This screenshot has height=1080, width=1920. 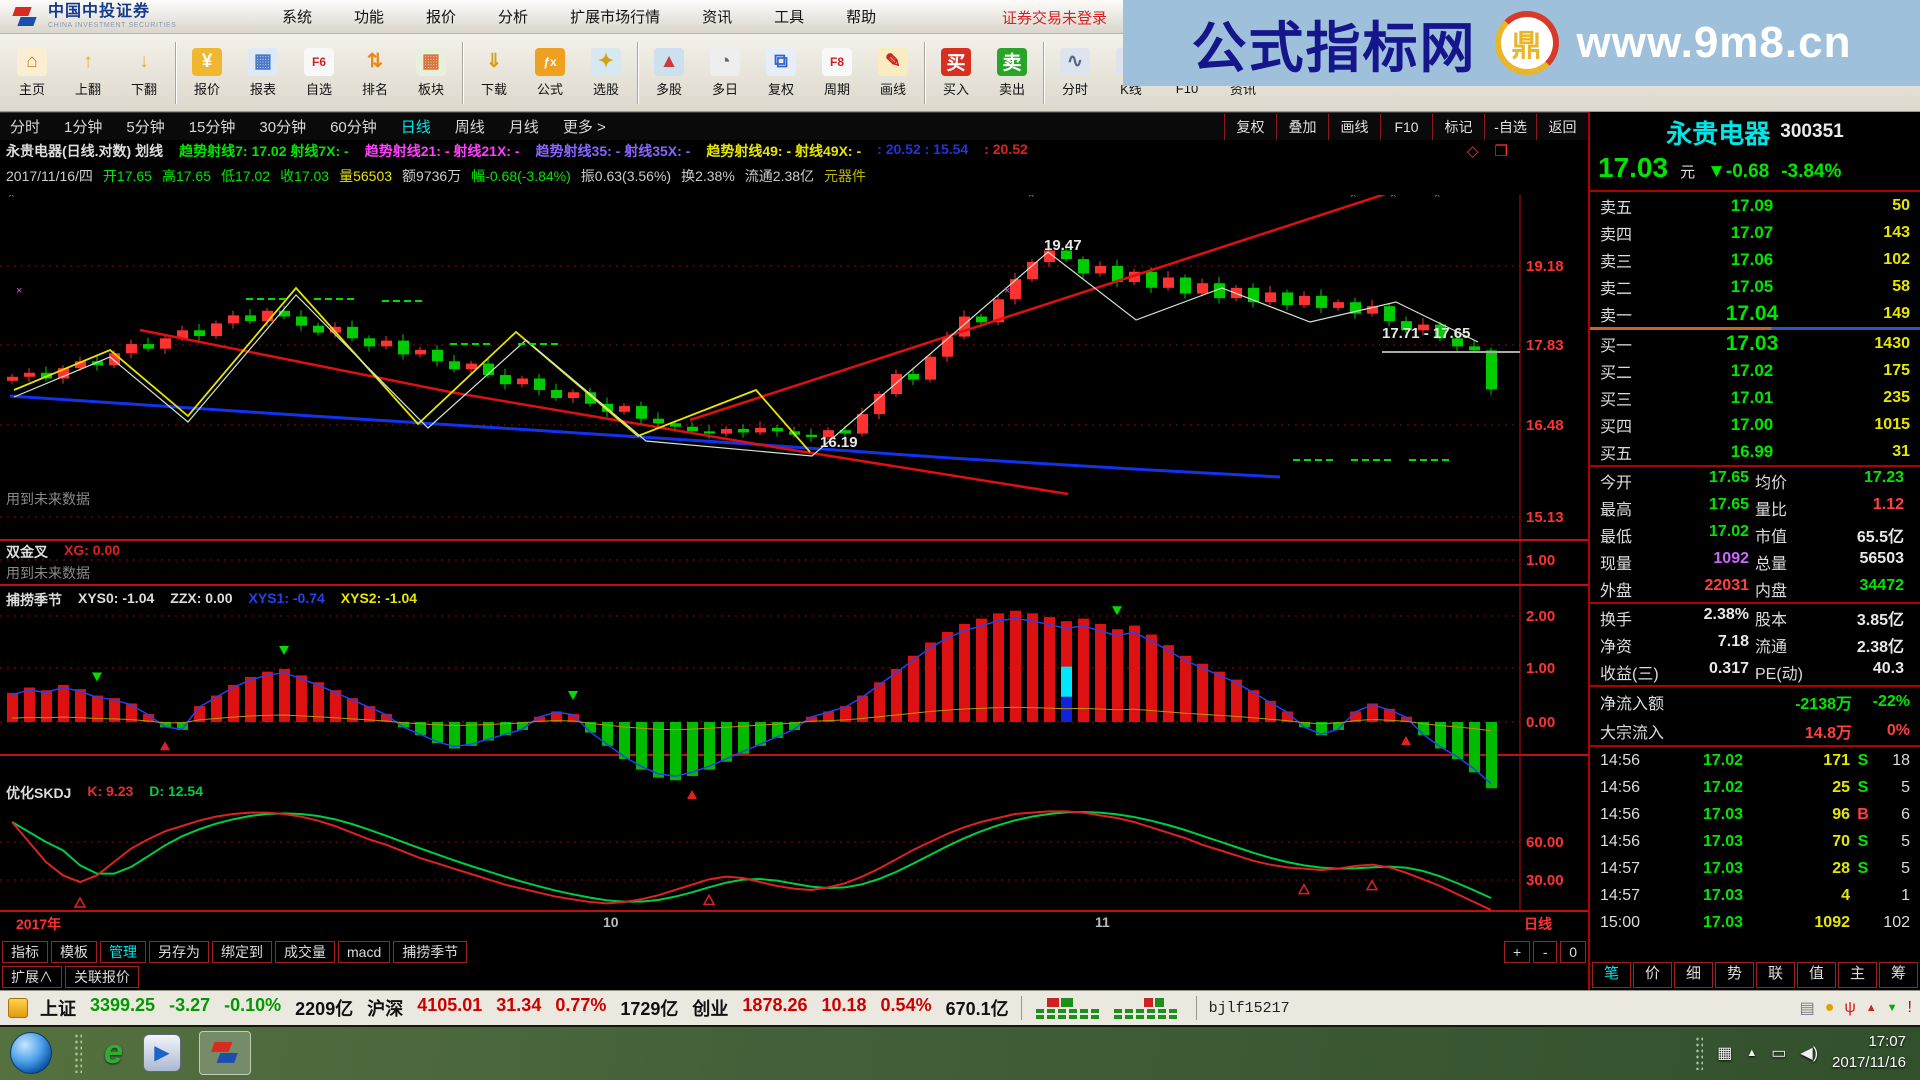 I want to click on chart-header-icons: ◇ ❒, so click(x=1490, y=151).